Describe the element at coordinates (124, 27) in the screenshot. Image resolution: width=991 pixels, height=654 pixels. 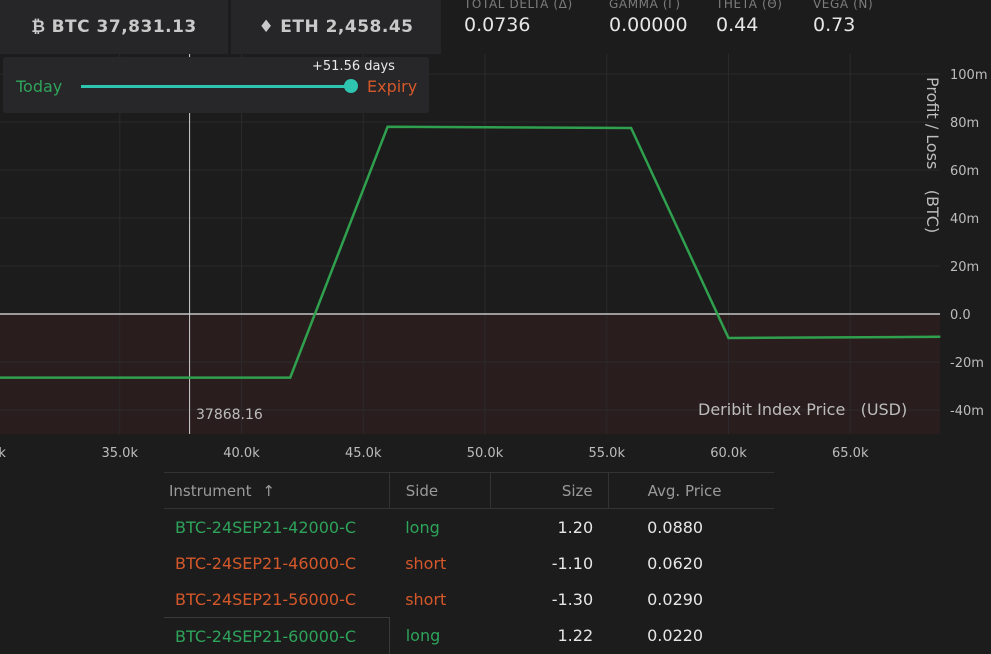
I see `btc-price: BTC 37,831.13` at that location.